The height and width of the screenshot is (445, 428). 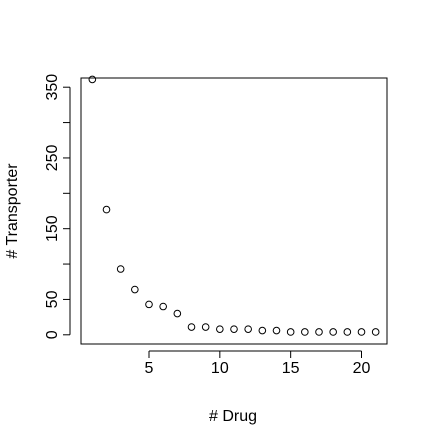 What do you see at coordinates (220, 368) in the screenshot?
I see `x-tick-label: 10` at bounding box center [220, 368].